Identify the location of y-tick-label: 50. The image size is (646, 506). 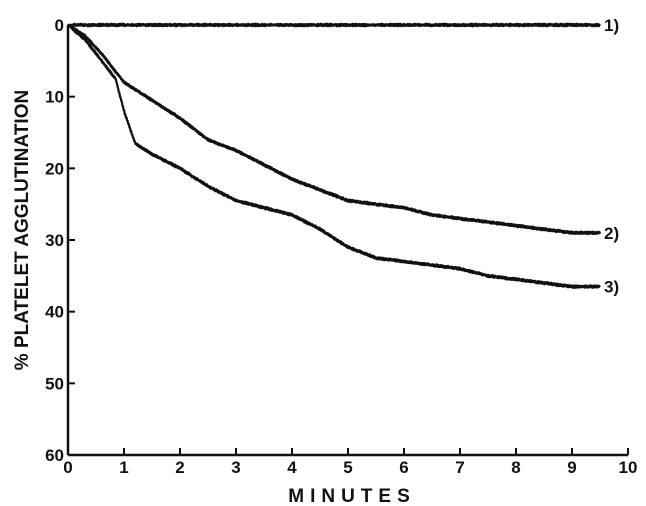
(54, 383).